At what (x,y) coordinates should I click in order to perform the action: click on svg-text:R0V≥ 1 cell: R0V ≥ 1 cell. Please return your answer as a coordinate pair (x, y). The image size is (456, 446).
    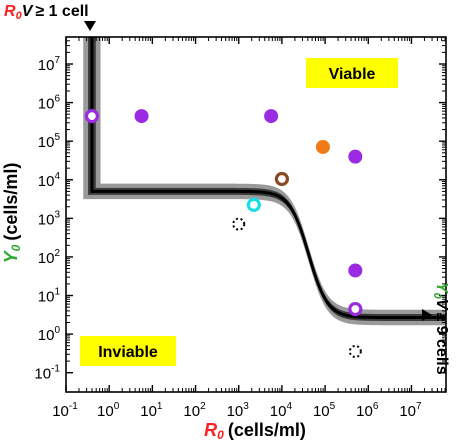
    Looking at the image, I should click on (46, 12).